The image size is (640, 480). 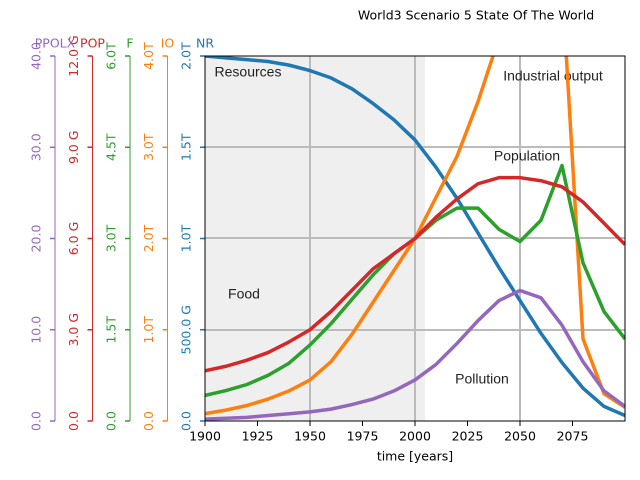 I want to click on x-axis-label: time [years], so click(x=415, y=456).